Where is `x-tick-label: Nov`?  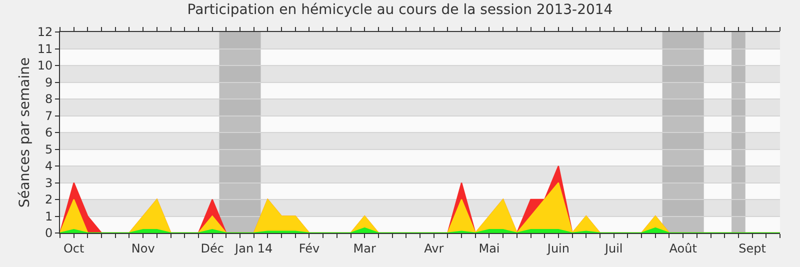
x-tick-label: Nov is located at coordinates (143, 248).